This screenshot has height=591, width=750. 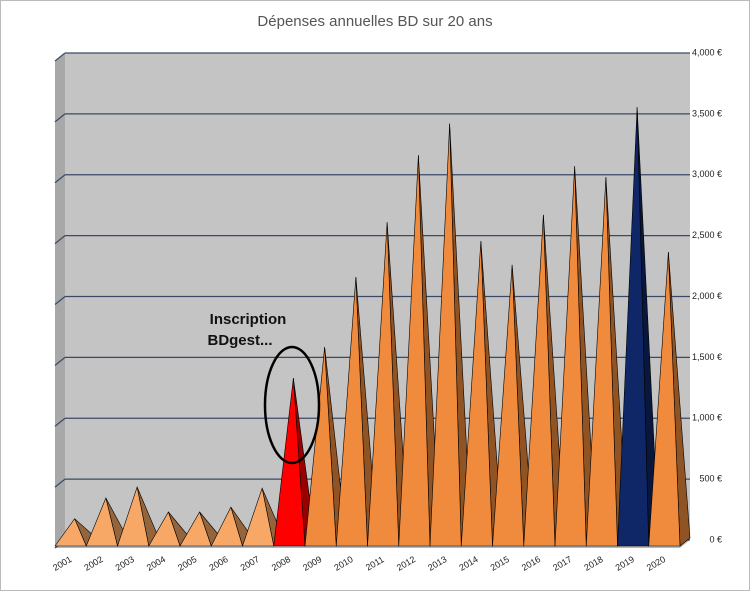 What do you see at coordinates (707, 235) in the screenshot?
I see `y-tick-label: 2,500 €` at bounding box center [707, 235].